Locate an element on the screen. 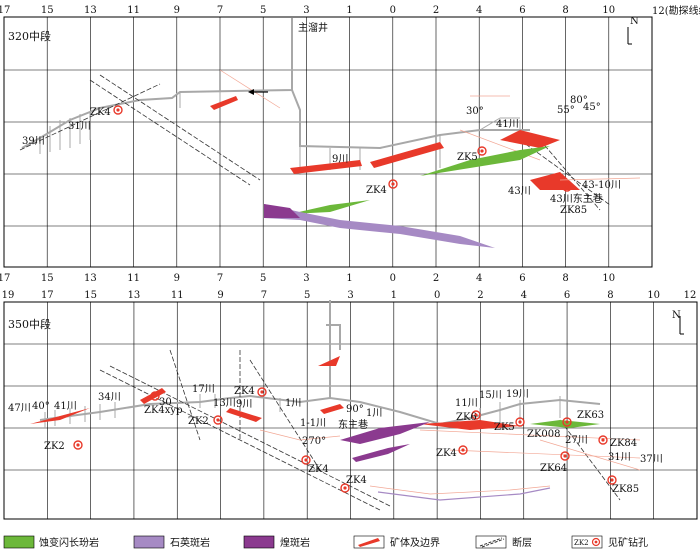 This screenshot has height=551, width=700. lower-270deg: 270° is located at coordinates (314, 441).